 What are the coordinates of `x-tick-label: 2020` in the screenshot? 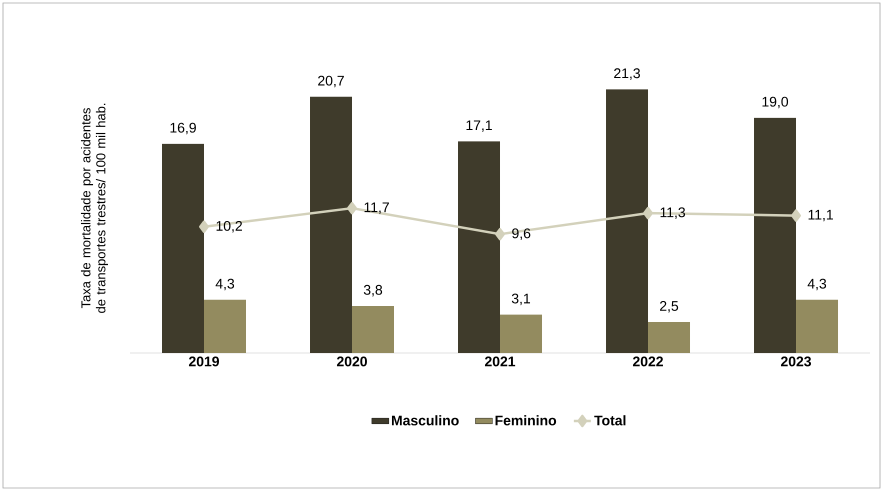 It's located at (351, 361).